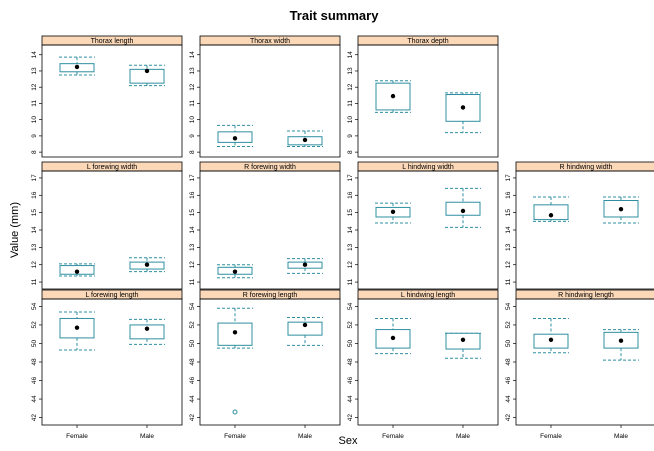 The height and width of the screenshot is (451, 654). I want to click on y-tick-label-l-forewing-width: 16, so click(34, 195).